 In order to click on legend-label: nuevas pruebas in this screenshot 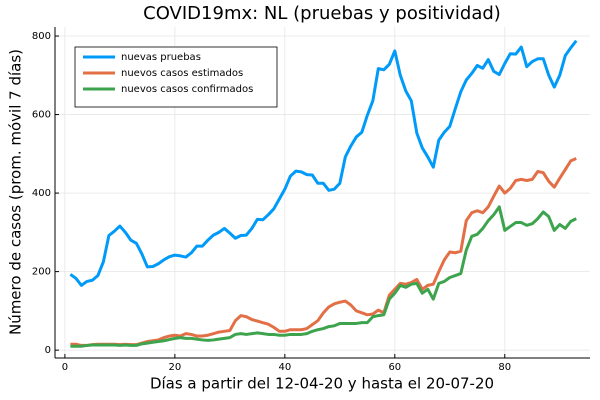, I will do `click(161, 57)`.